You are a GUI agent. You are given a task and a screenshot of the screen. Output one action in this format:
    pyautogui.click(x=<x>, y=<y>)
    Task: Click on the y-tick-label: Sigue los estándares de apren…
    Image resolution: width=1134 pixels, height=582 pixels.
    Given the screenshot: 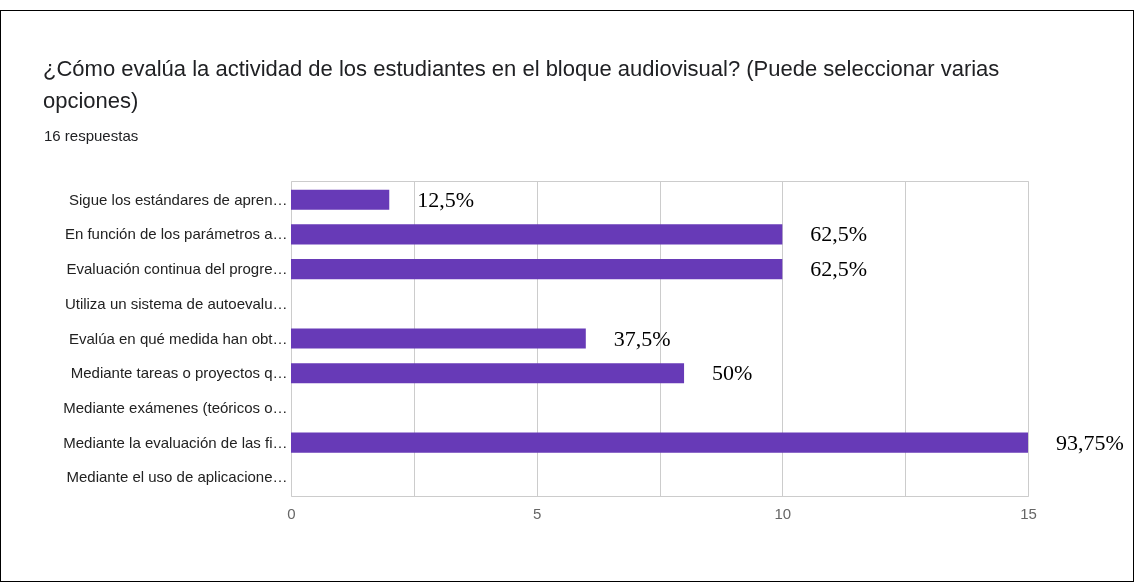 What is the action you would take?
    pyautogui.click(x=178, y=199)
    